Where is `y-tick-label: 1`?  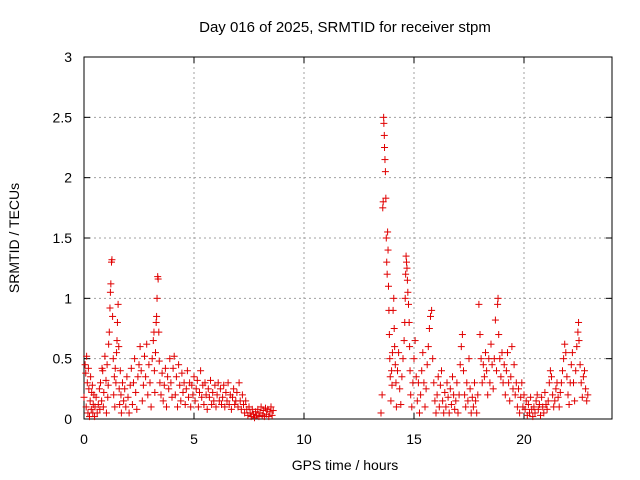 y-tick-label: 1 is located at coordinates (68, 298).